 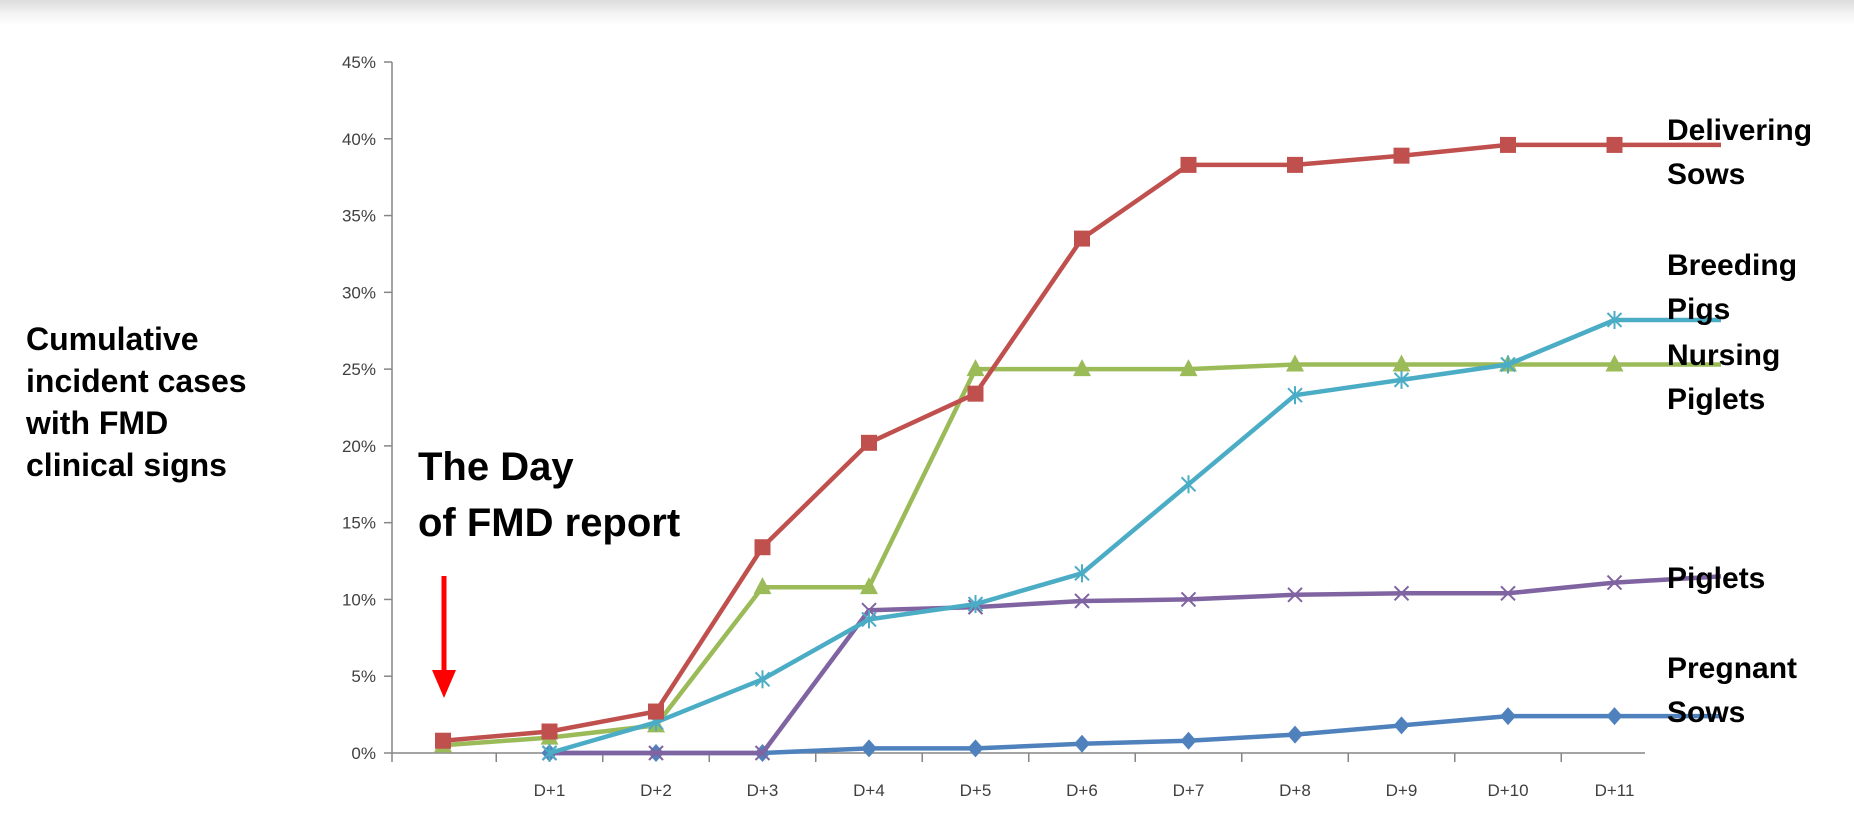 I want to click on pregnant-sows-label: Sows, so click(x=1706, y=712).